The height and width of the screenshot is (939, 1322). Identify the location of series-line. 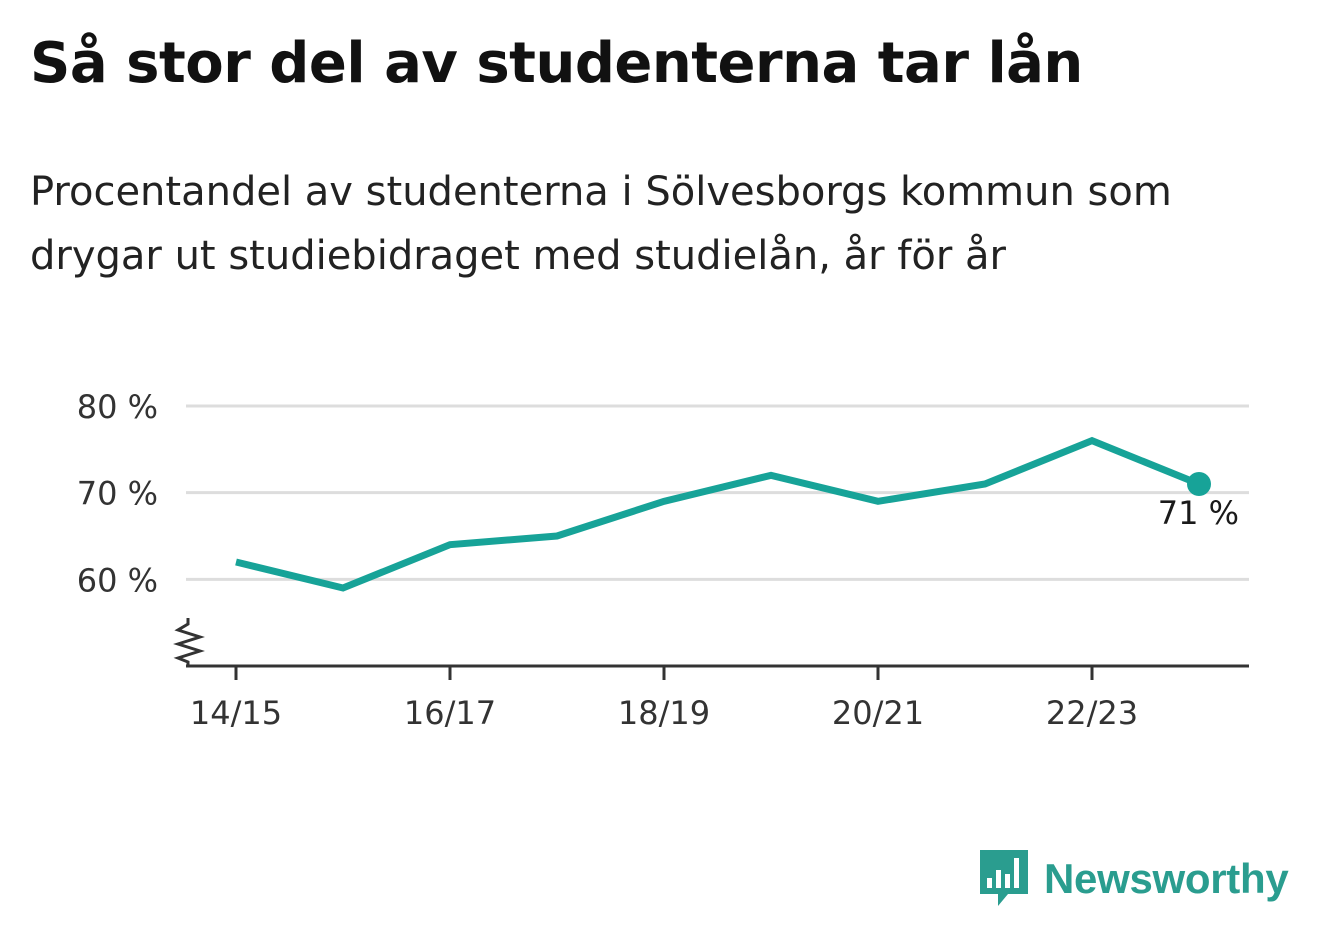
(718, 514).